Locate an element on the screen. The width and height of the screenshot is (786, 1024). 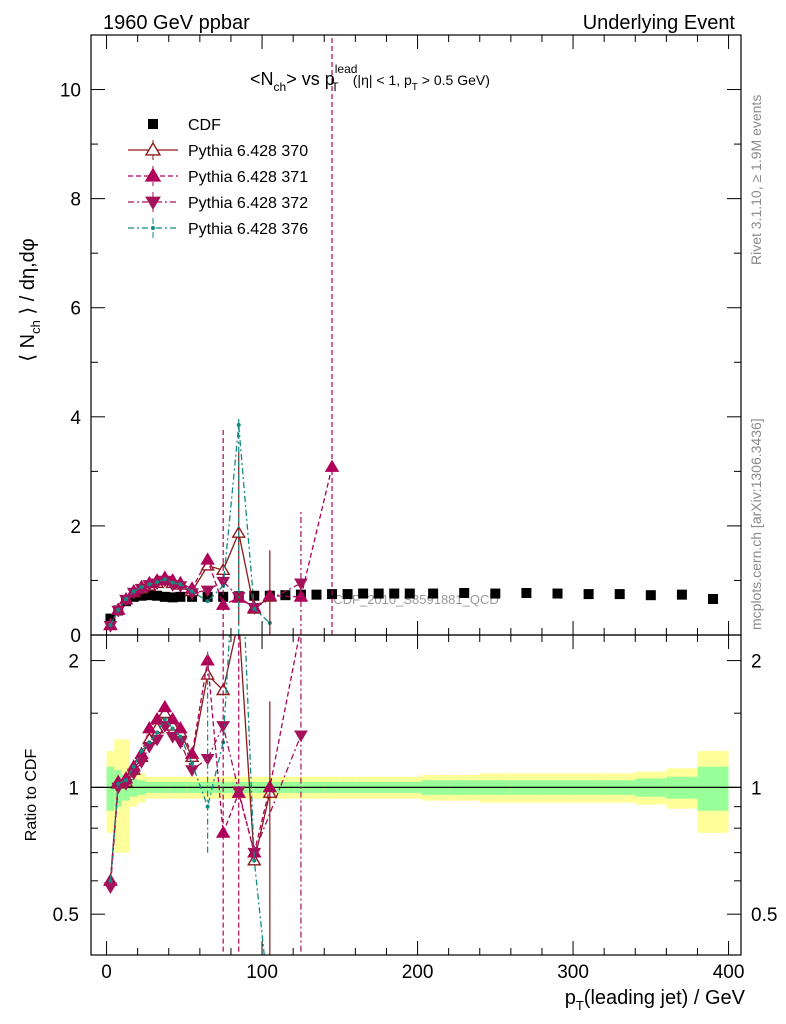
ratio-series-clipped is located at coordinates (205, 822).